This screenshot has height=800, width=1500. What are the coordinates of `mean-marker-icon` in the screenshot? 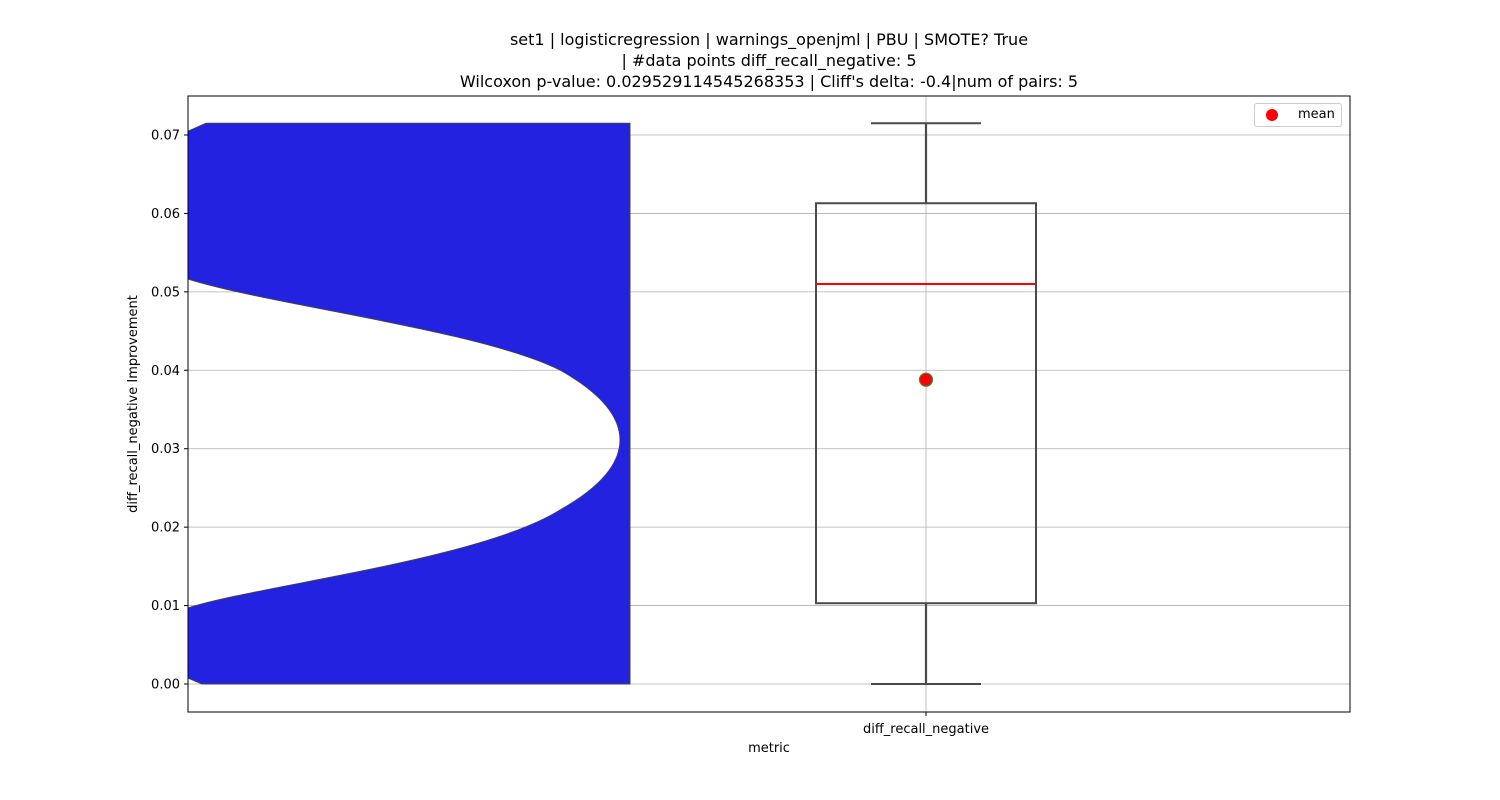 It's located at (1272, 115).